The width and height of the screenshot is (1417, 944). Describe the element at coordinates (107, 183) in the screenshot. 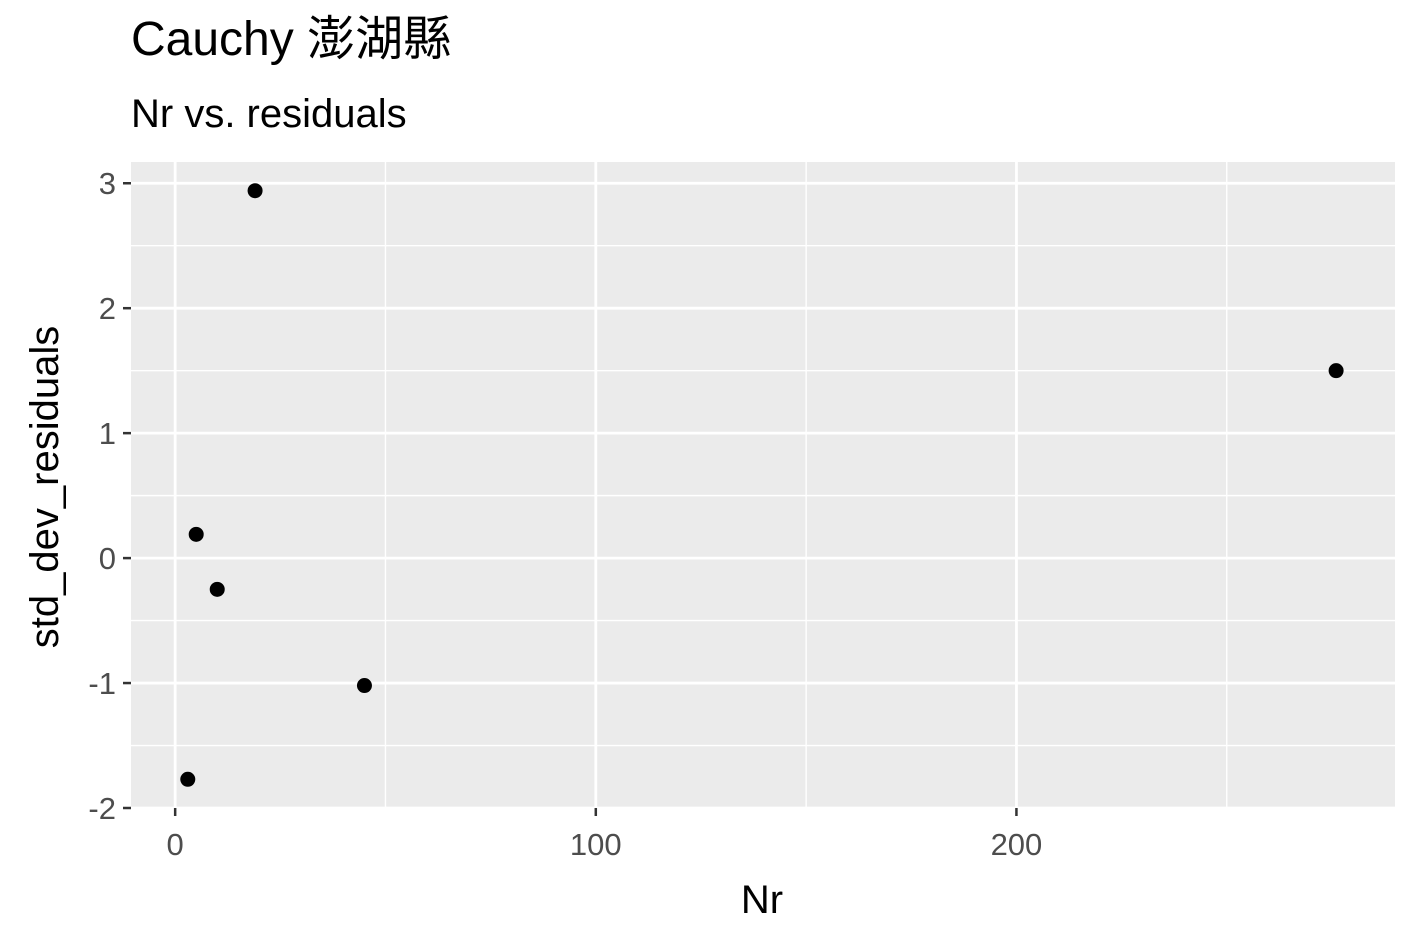

I see `y-tick-label: 3` at that location.